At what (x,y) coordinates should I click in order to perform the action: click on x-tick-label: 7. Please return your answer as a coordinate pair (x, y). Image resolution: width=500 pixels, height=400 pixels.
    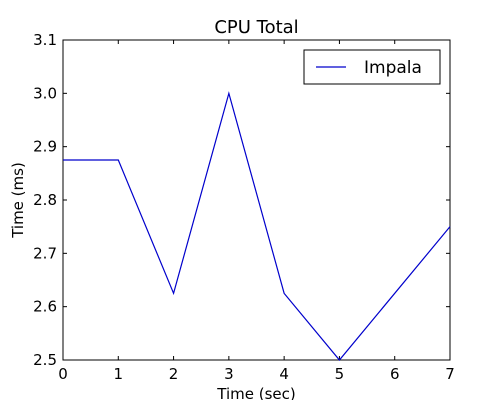
    Looking at the image, I should click on (450, 374).